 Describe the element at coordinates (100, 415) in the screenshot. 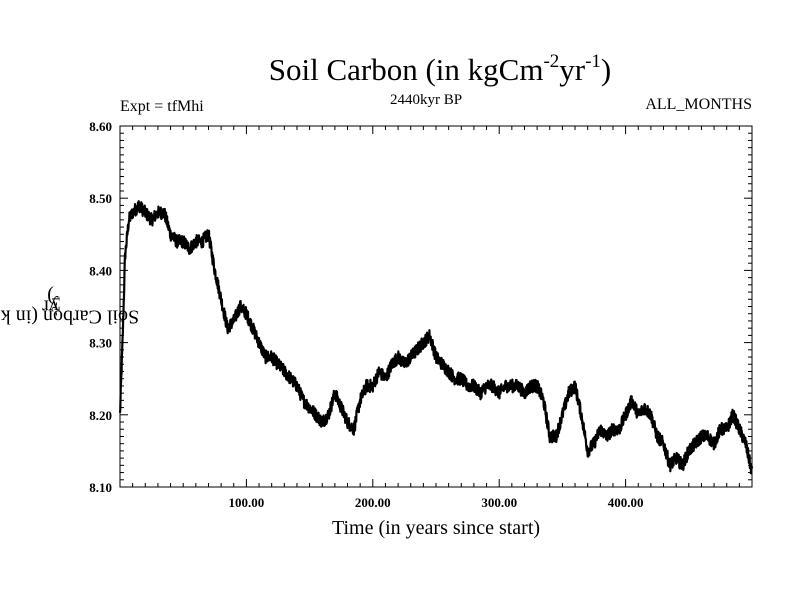

I see `y-tick-label: 8.20` at that location.